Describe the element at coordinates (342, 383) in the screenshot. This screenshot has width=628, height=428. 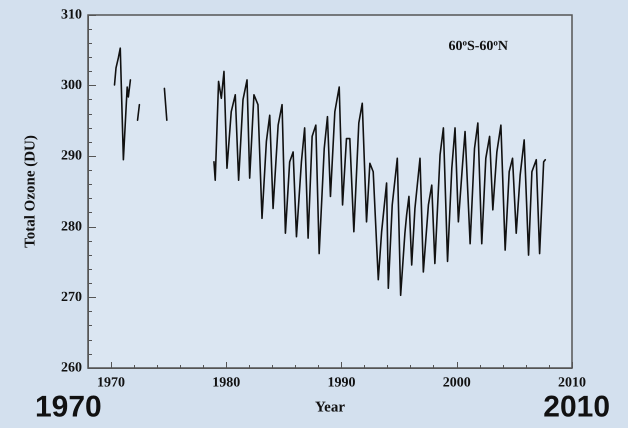
I see `x-tick-label: 1990` at that location.